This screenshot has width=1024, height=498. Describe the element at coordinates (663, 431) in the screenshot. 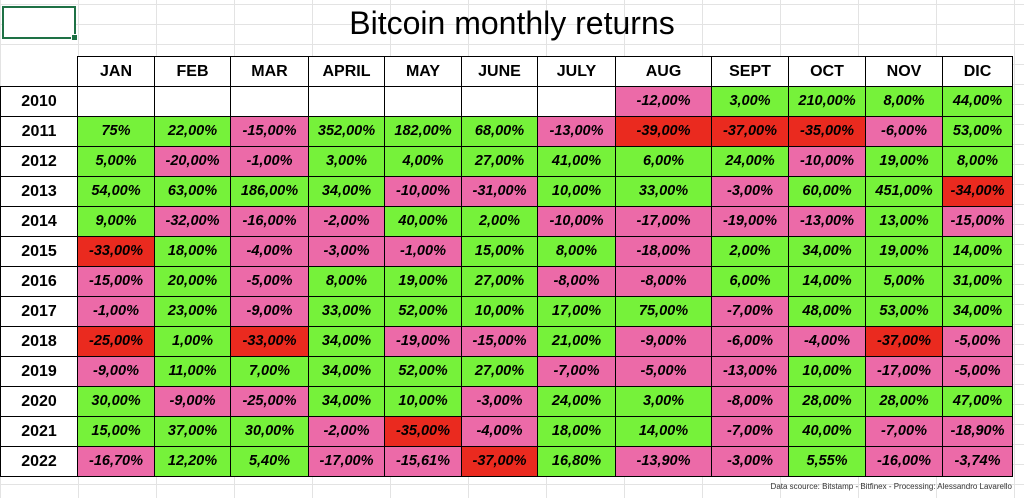

I see `return-cell-2021-aug: 14,00%` at that location.